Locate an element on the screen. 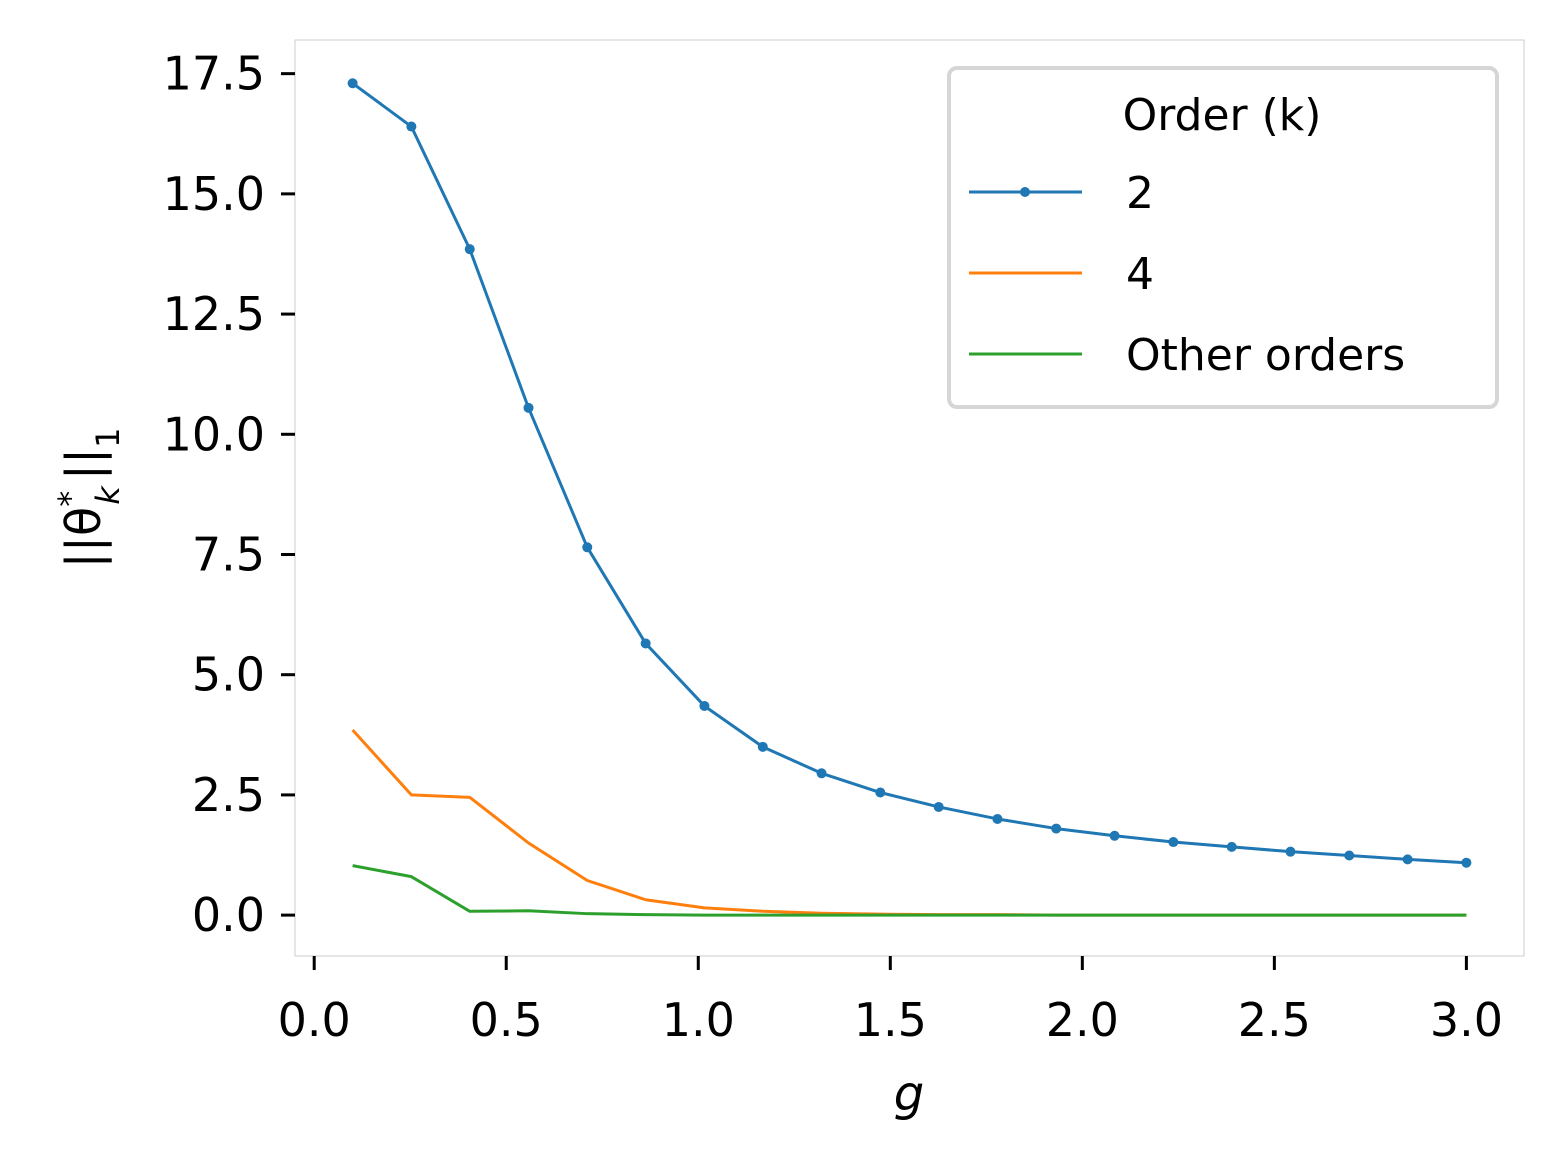 Image resolution: width=1564 pixels, height=1163 pixels. x-axis-label: g is located at coordinates (909, 1094).